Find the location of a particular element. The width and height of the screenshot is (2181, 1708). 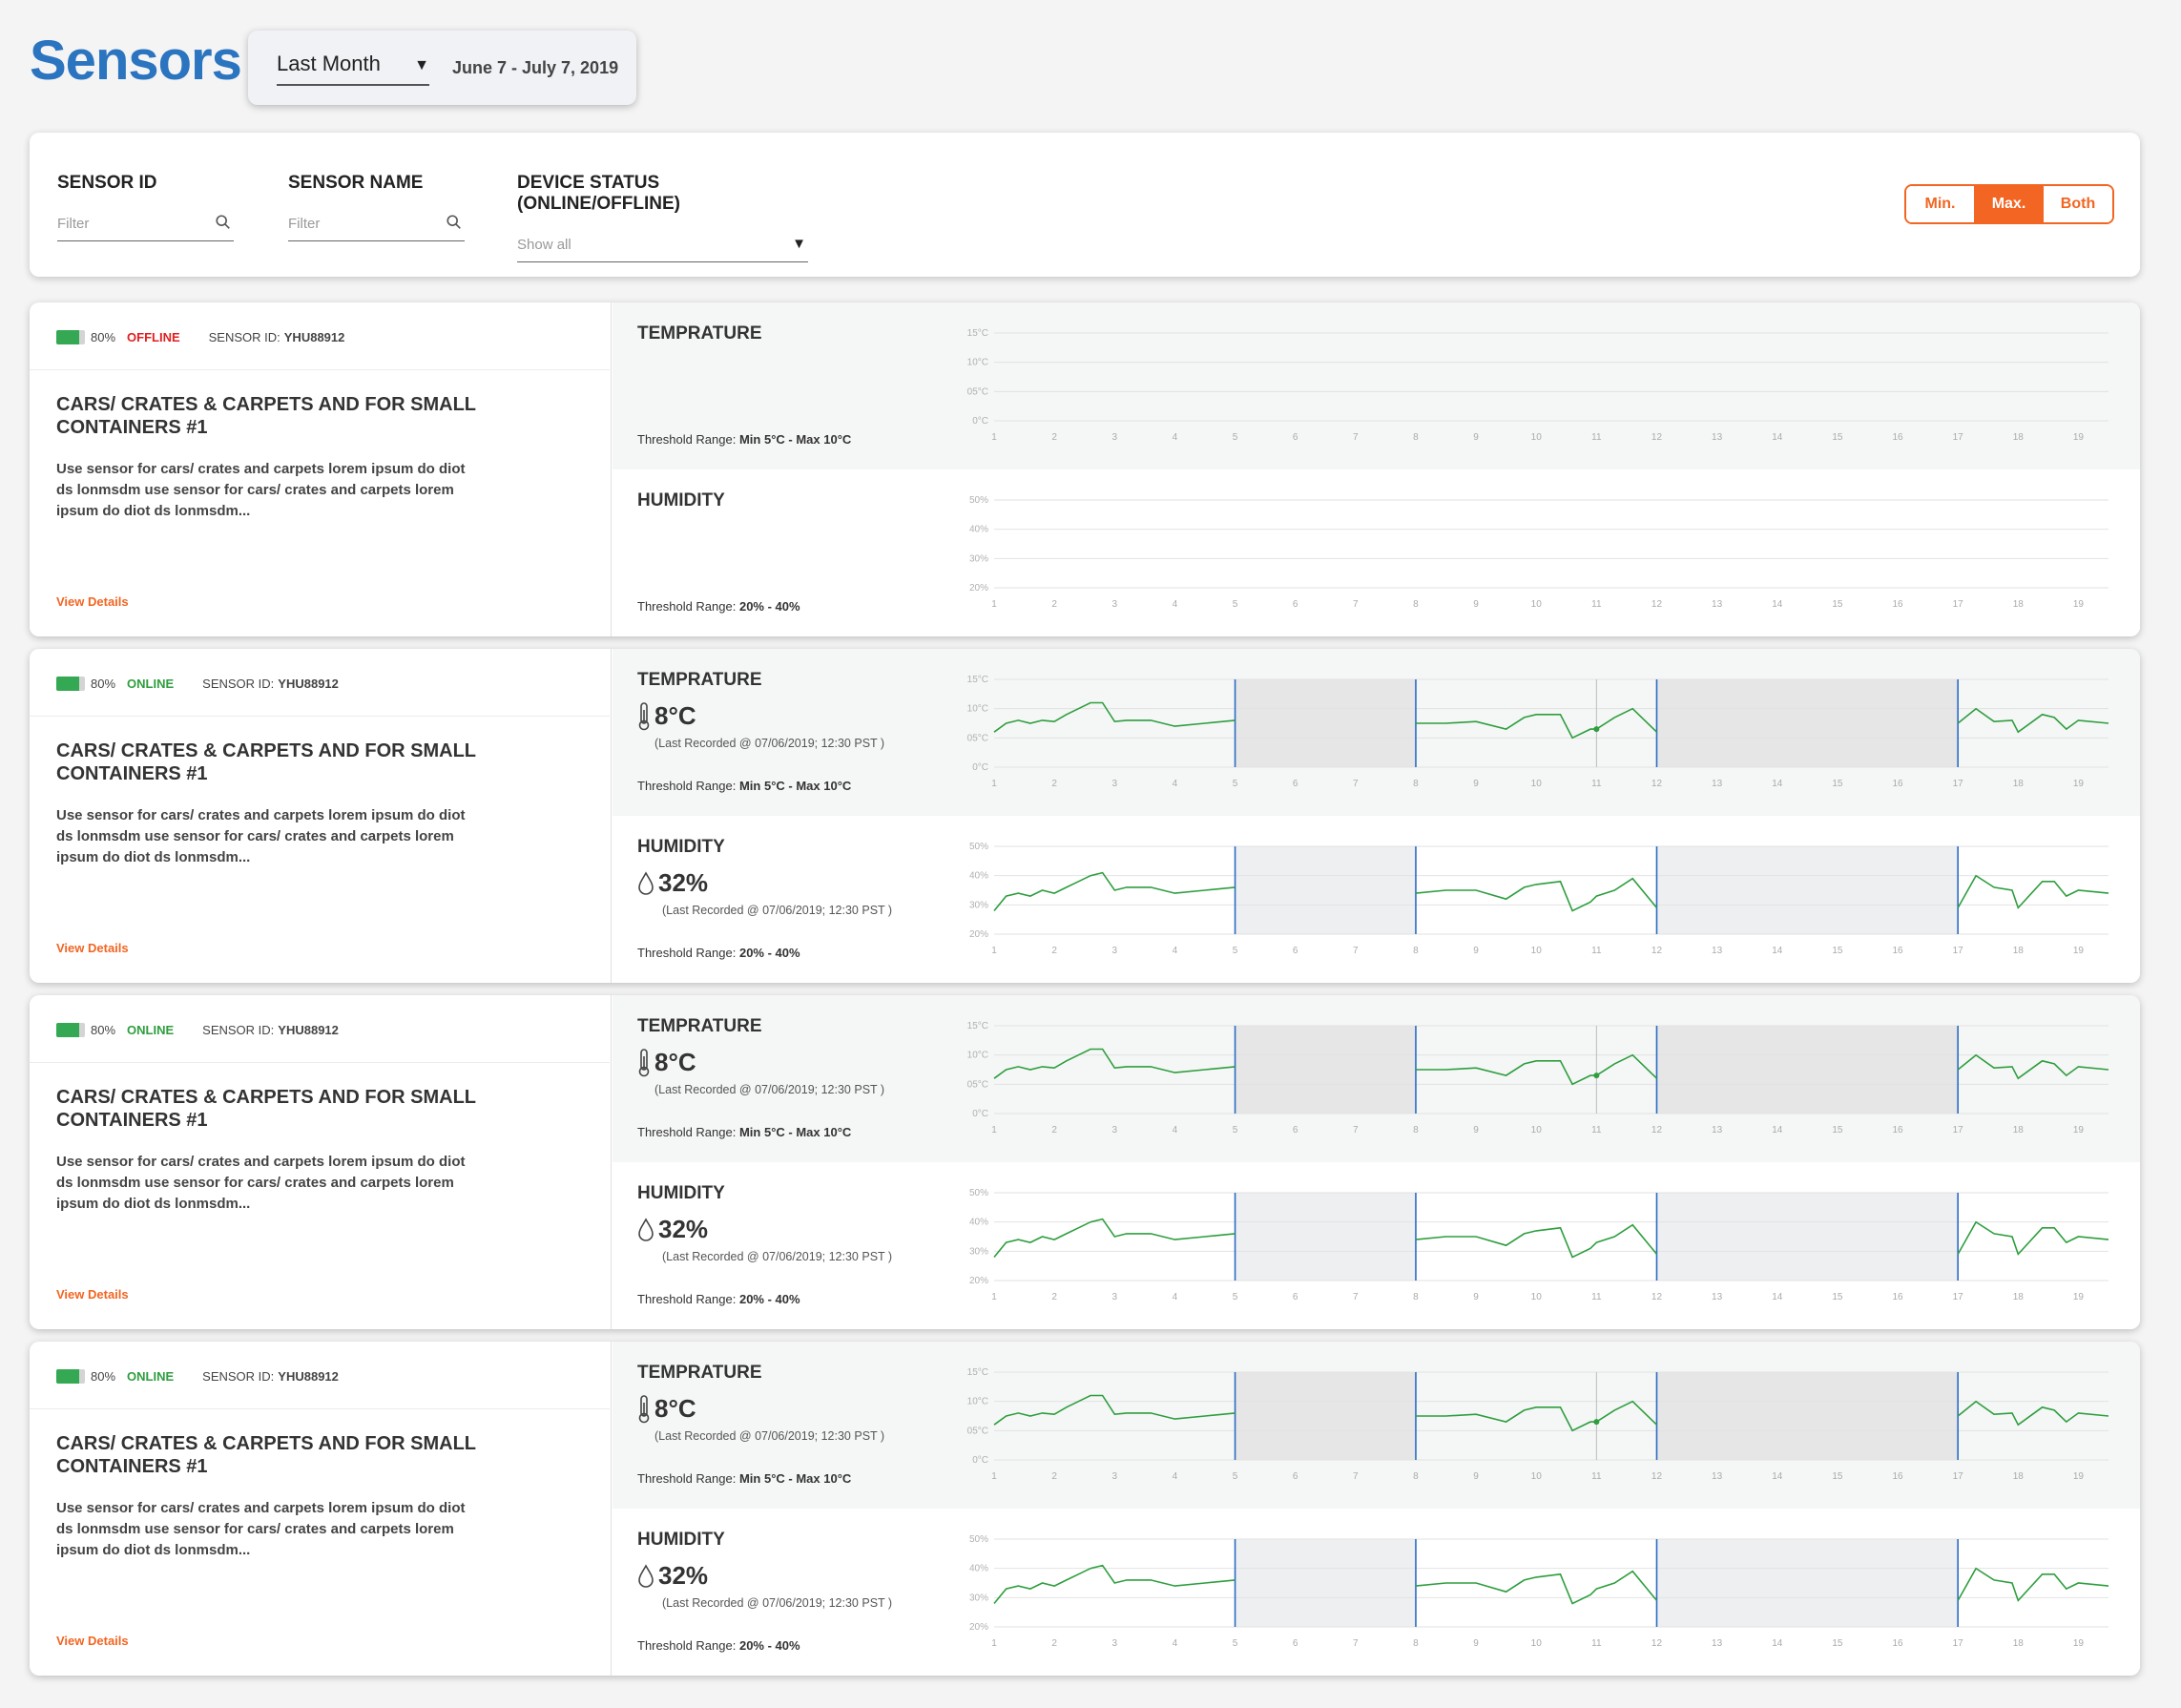

temperature-reading: 8°C is located at coordinates (675, 1408).